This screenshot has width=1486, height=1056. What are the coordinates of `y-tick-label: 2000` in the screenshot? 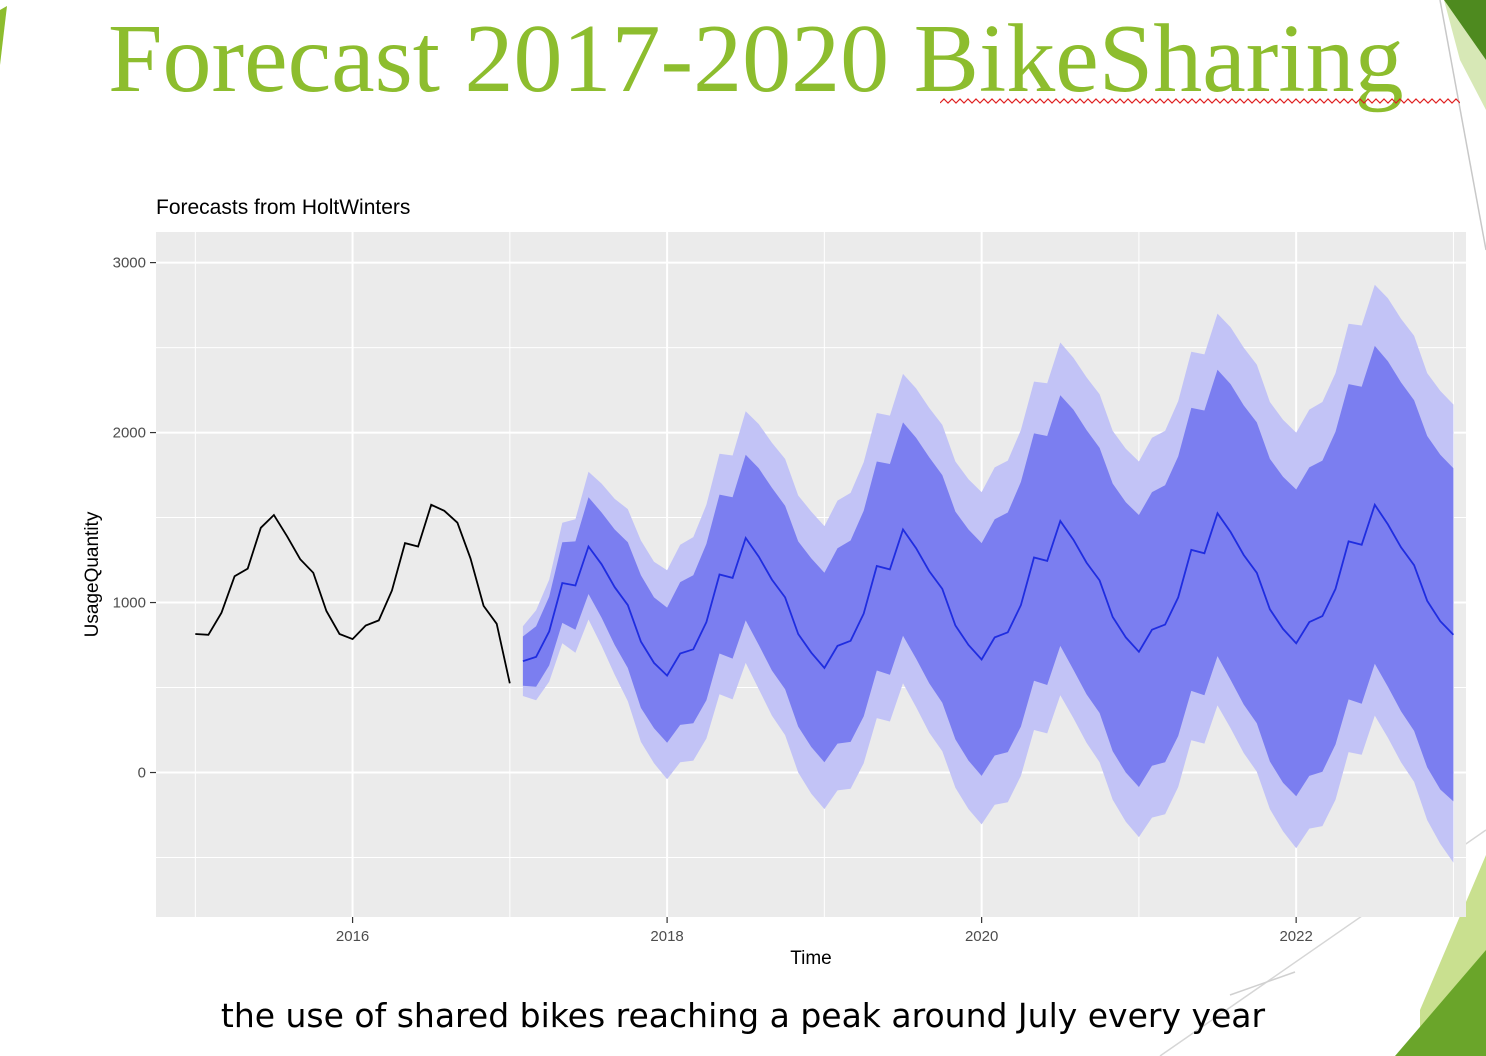 It's located at (129, 433).